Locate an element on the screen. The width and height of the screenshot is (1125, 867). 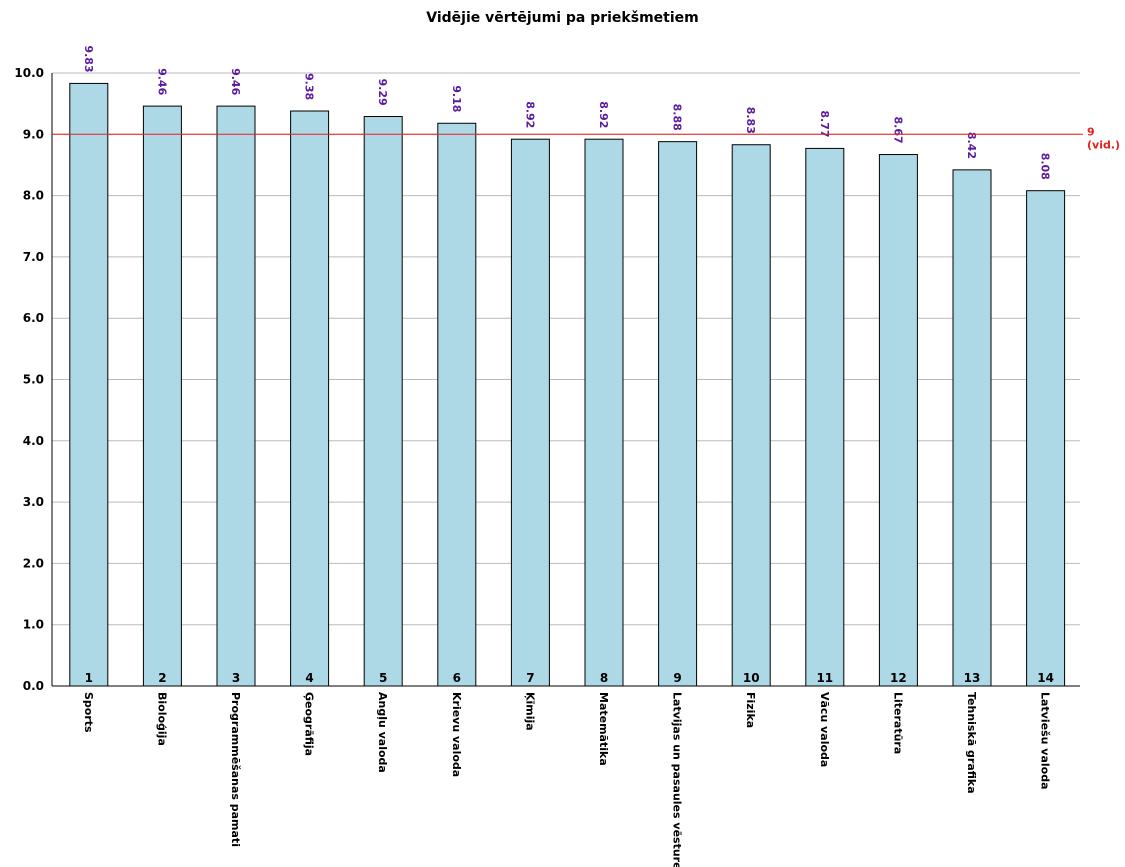
bar-number: 11 is located at coordinates (824, 678).